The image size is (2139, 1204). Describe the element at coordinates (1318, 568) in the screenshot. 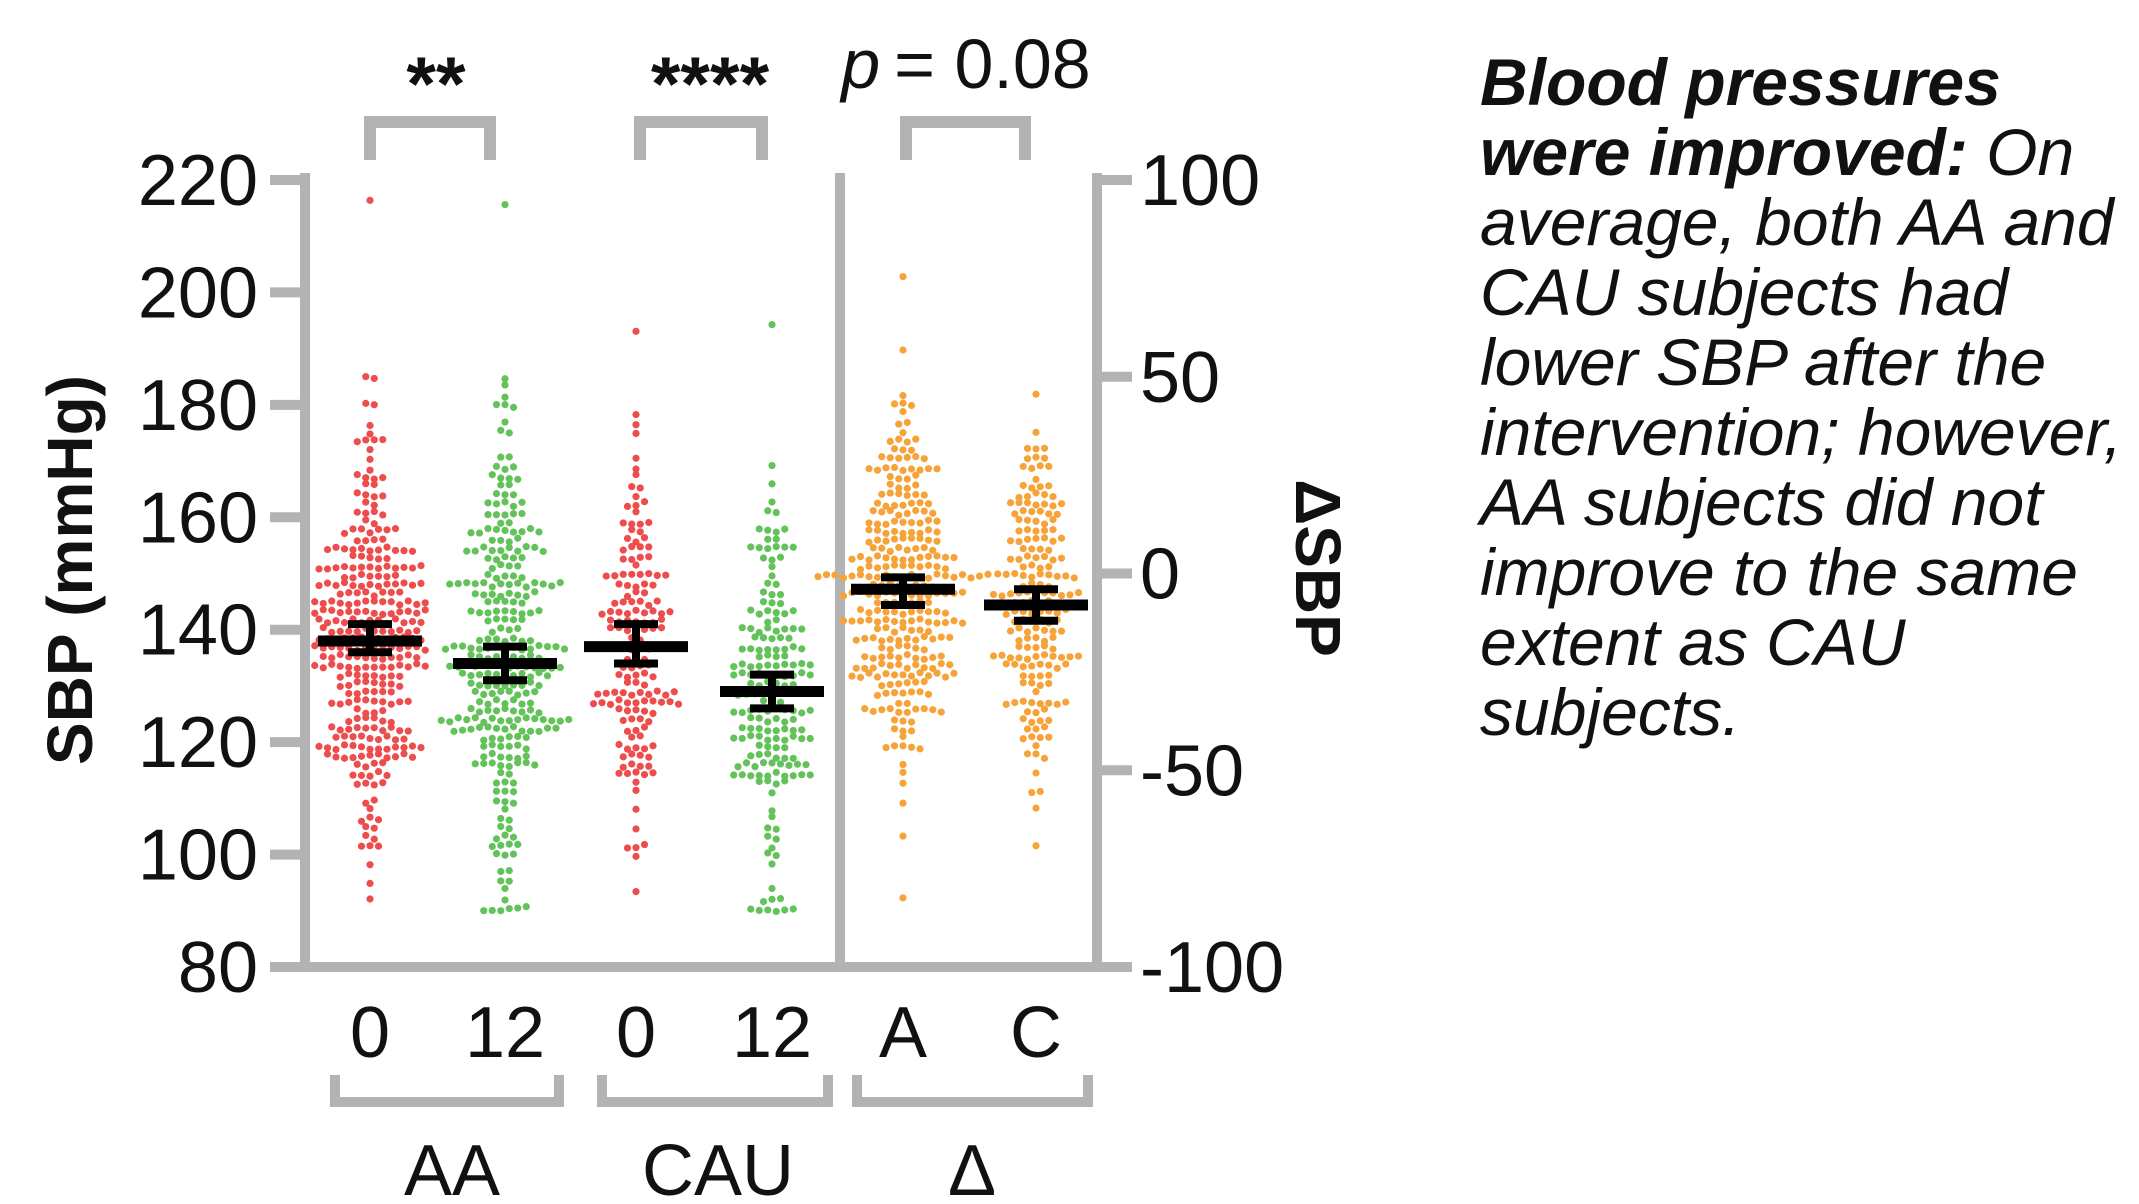

I see `right-axis-title: ΔSBP` at that location.